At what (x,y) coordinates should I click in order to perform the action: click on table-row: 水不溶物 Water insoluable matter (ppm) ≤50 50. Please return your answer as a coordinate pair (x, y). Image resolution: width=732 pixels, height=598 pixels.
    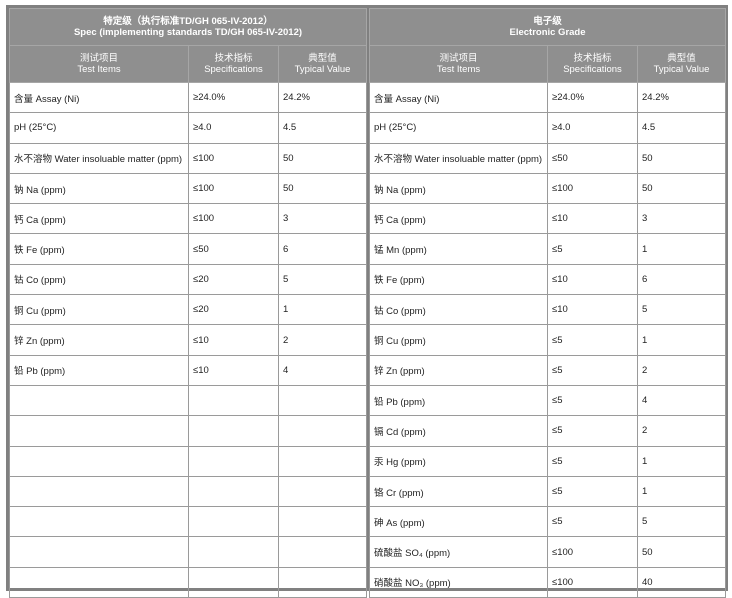
    Looking at the image, I should click on (547, 158).